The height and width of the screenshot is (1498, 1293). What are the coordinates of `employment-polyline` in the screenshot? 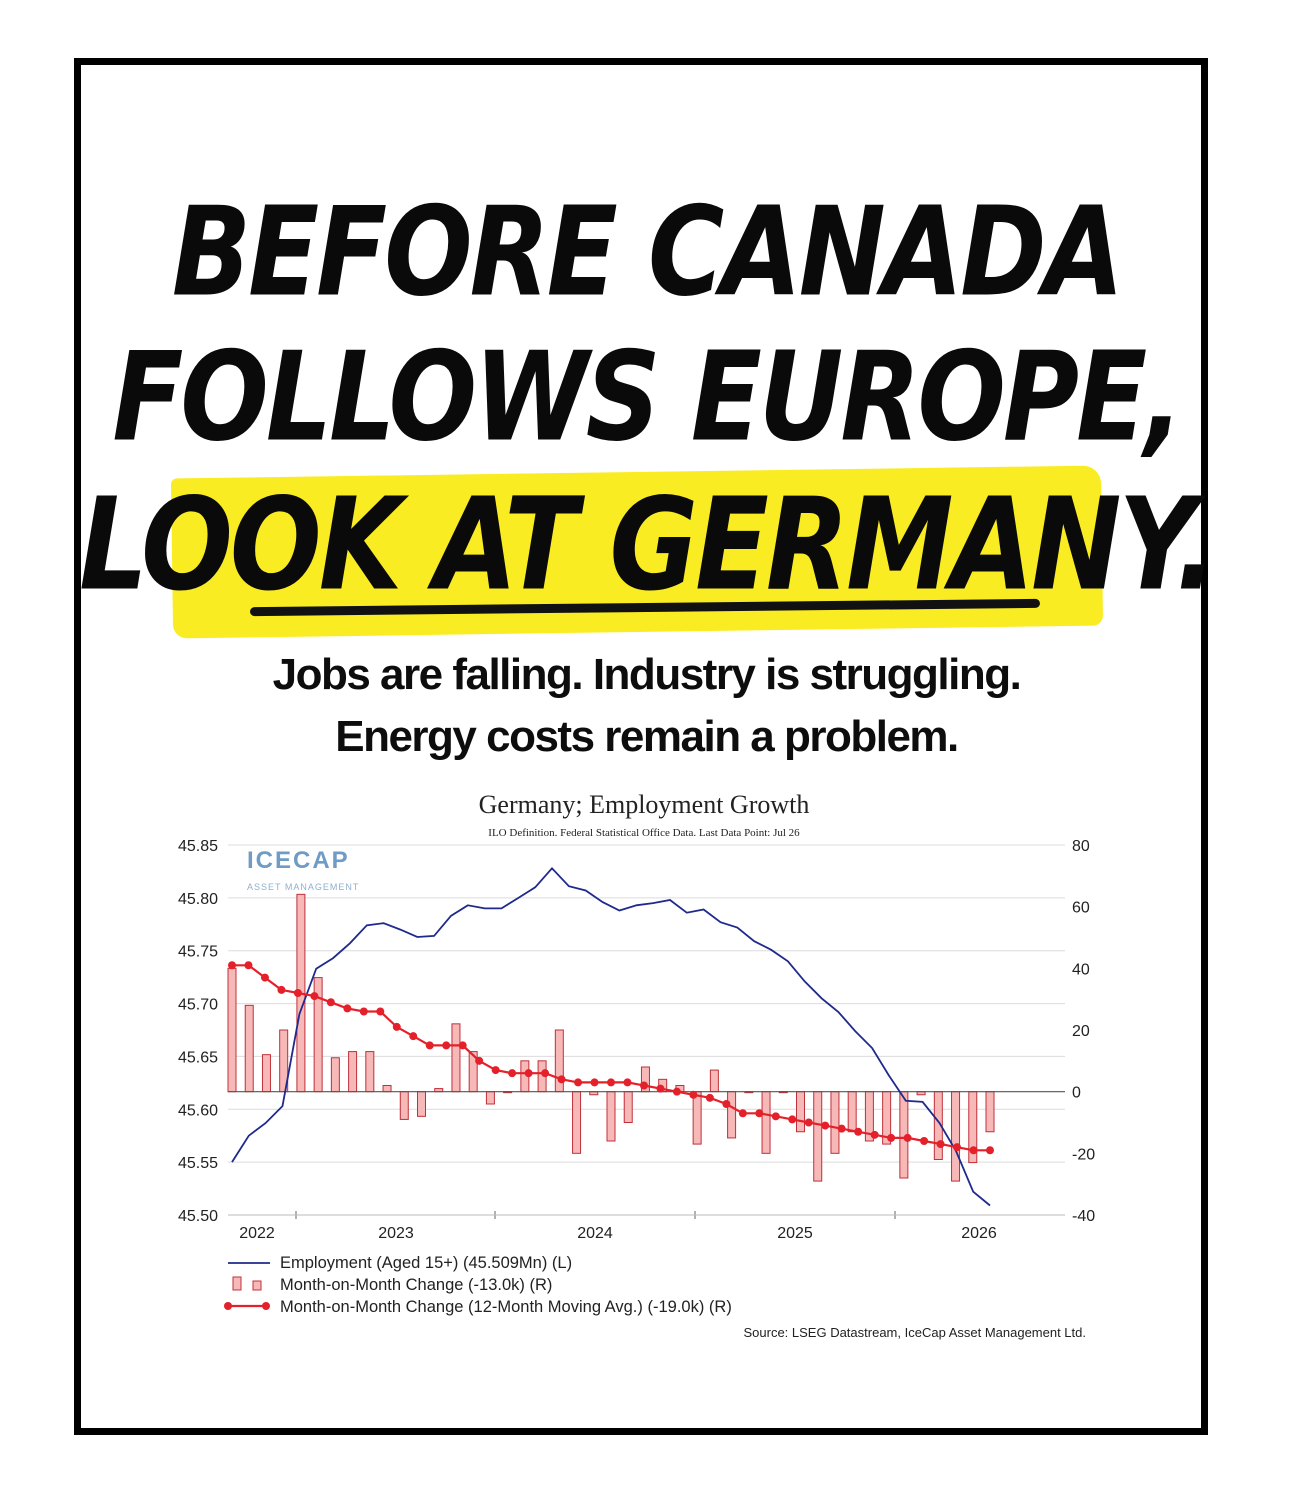 It's located at (611, 1036).